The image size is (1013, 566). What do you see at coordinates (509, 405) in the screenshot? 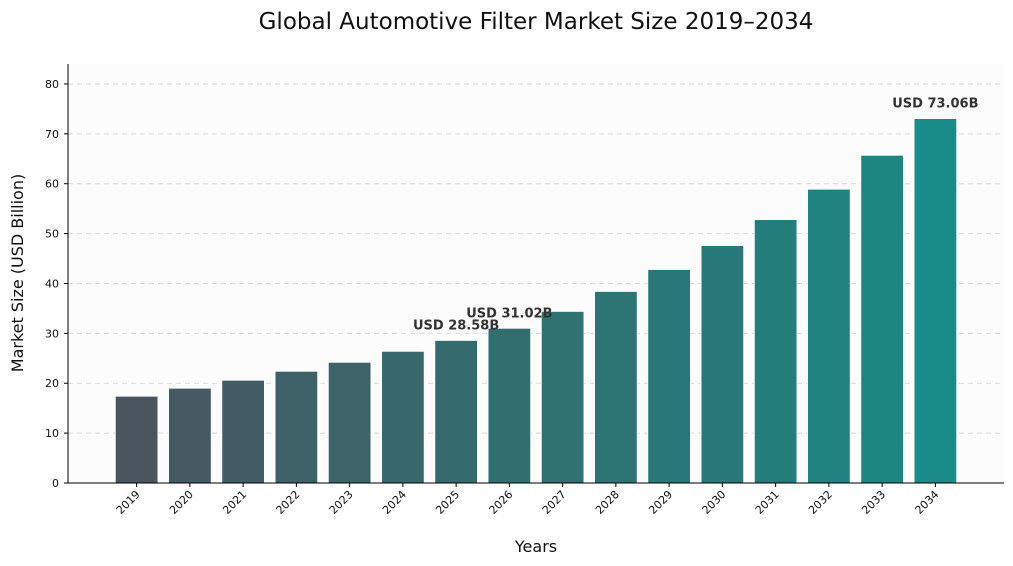
I see `bar-2026` at bounding box center [509, 405].